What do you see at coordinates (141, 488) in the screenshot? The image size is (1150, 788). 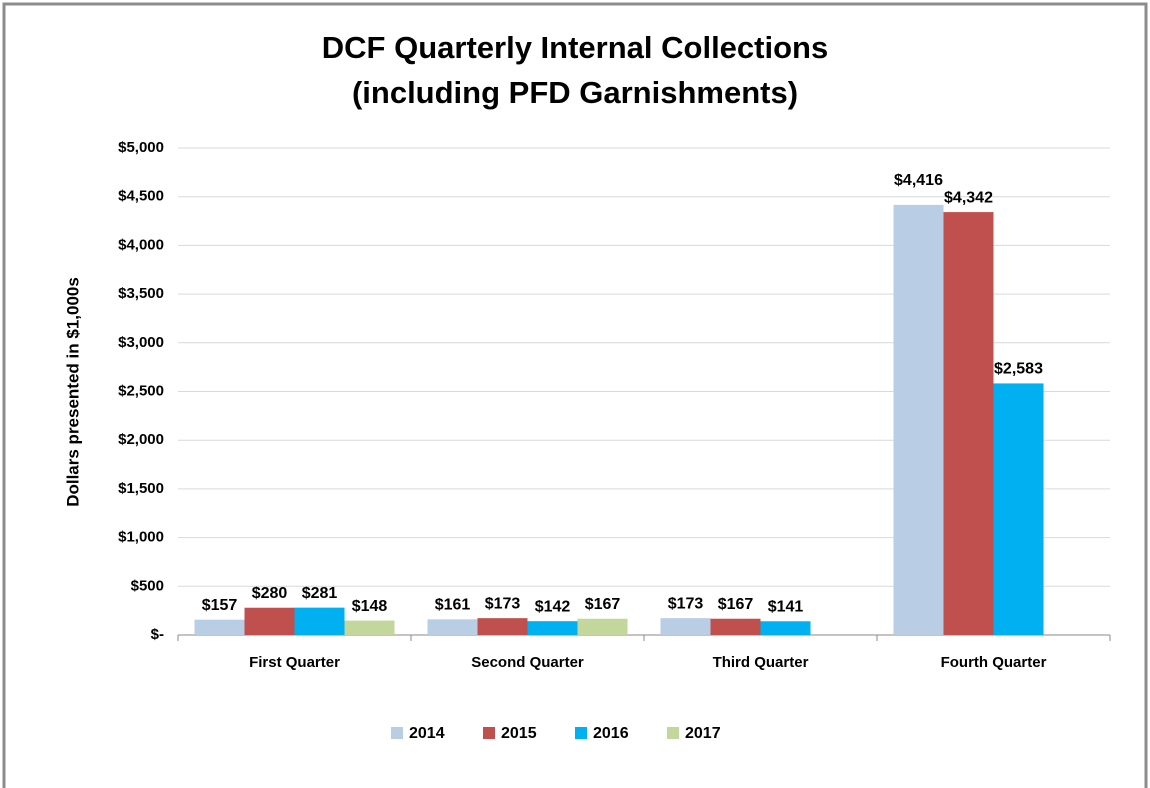 I see `y-tick-label: $1,500` at bounding box center [141, 488].